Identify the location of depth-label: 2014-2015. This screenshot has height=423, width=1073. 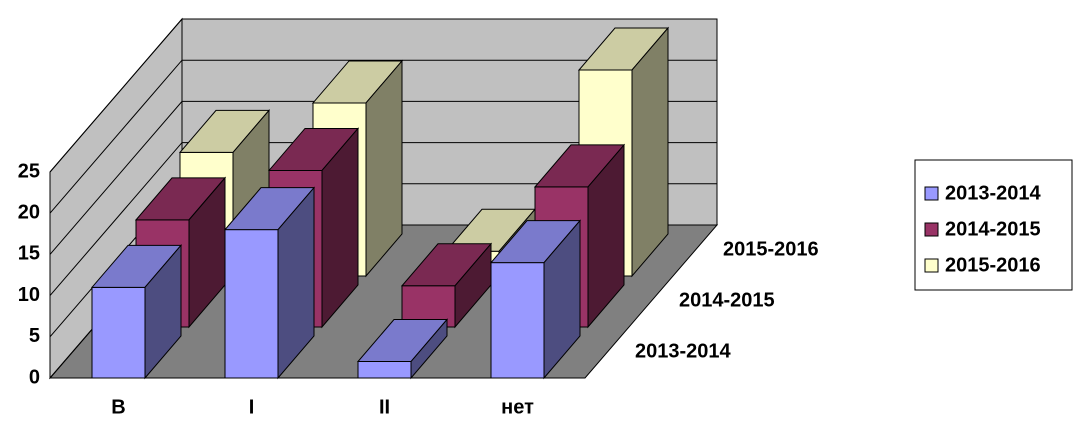
(727, 300).